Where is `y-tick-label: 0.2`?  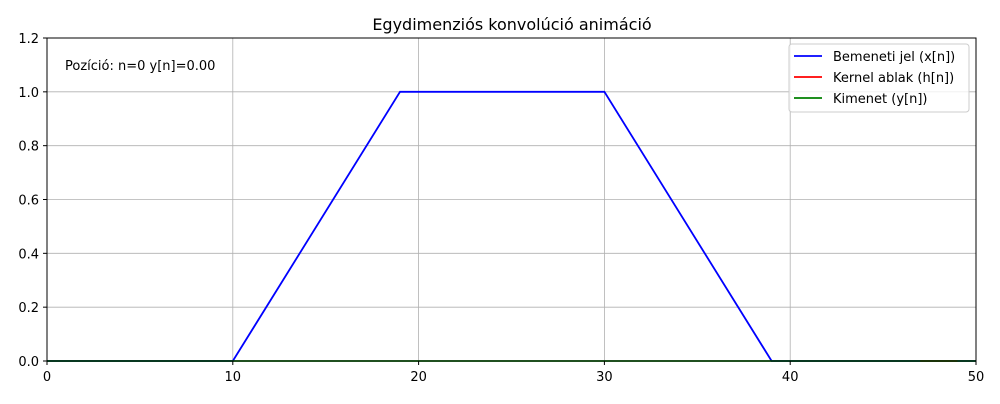
y-tick-label: 0.2 is located at coordinates (28, 308).